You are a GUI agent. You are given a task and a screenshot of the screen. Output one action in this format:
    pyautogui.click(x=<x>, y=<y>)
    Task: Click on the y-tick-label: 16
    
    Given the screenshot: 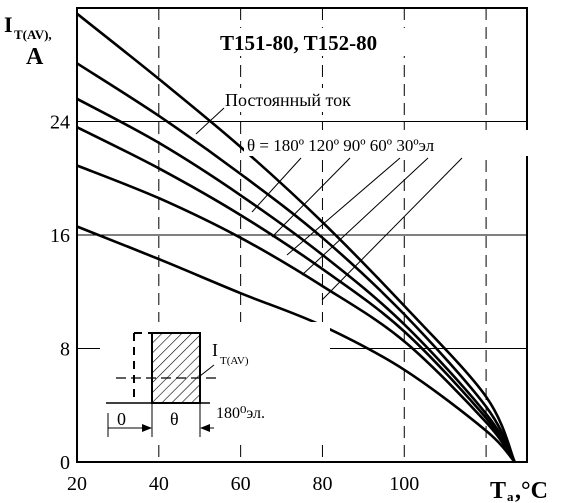 What is the action you would take?
    pyautogui.click(x=60, y=236)
    